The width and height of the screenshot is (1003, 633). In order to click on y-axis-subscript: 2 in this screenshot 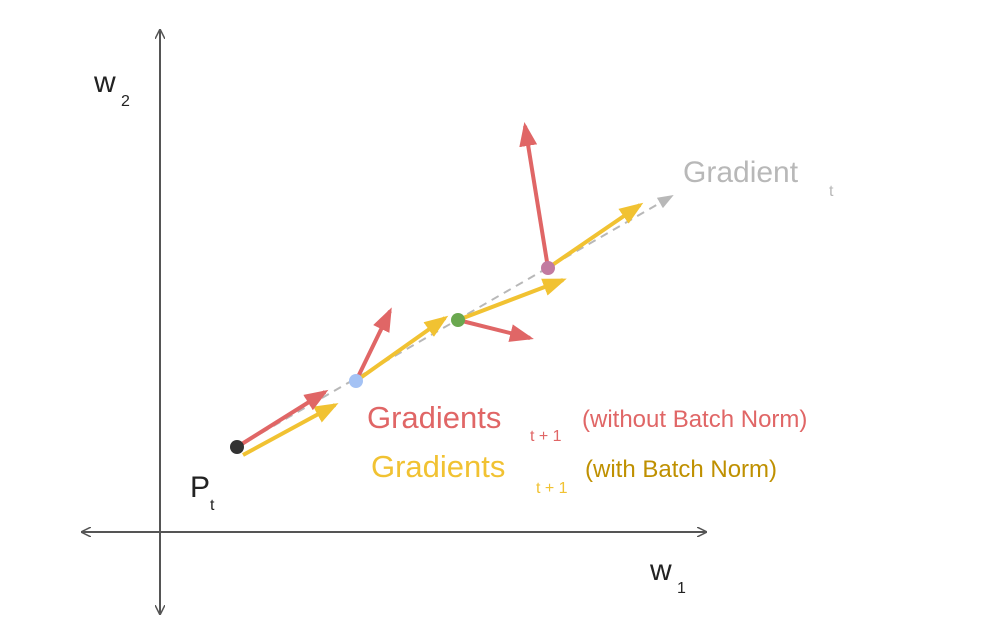, I will do `click(125, 101)`.